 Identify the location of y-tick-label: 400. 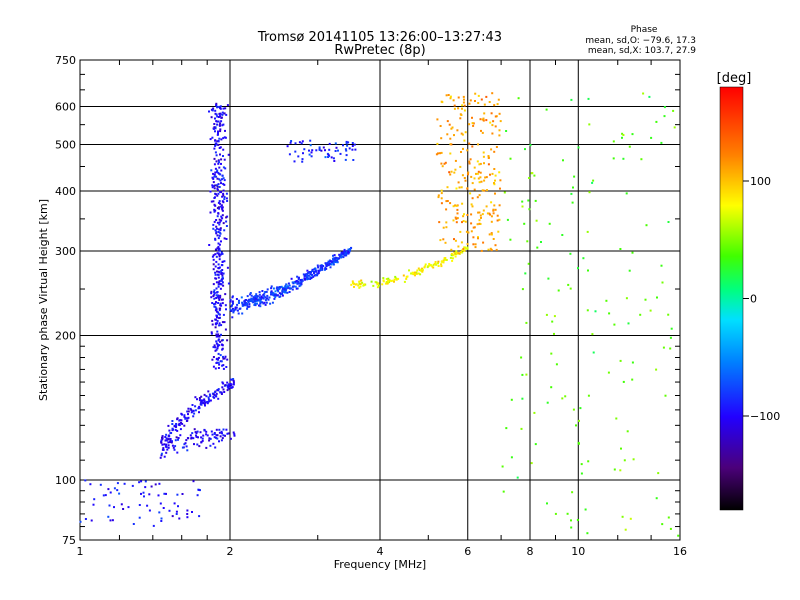
(65, 191).